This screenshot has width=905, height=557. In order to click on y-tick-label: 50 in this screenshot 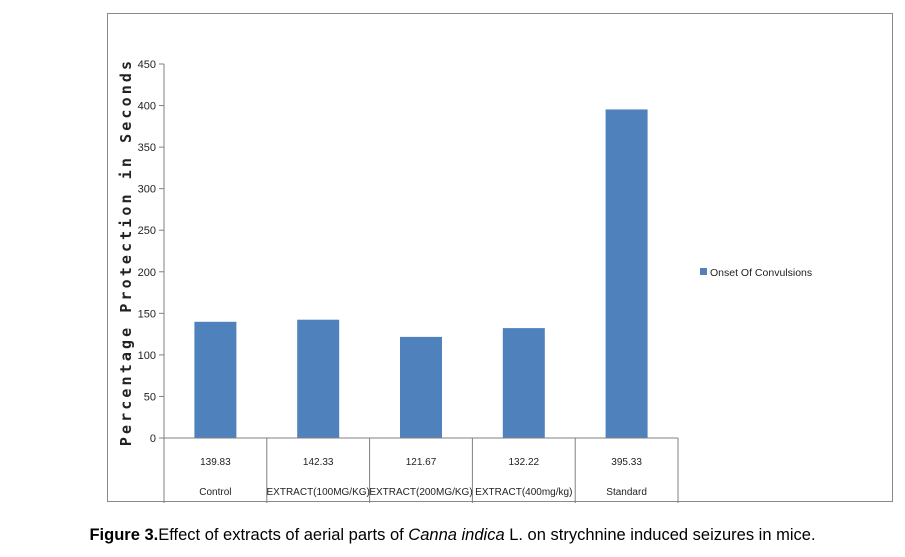, I will do `click(150, 397)`.